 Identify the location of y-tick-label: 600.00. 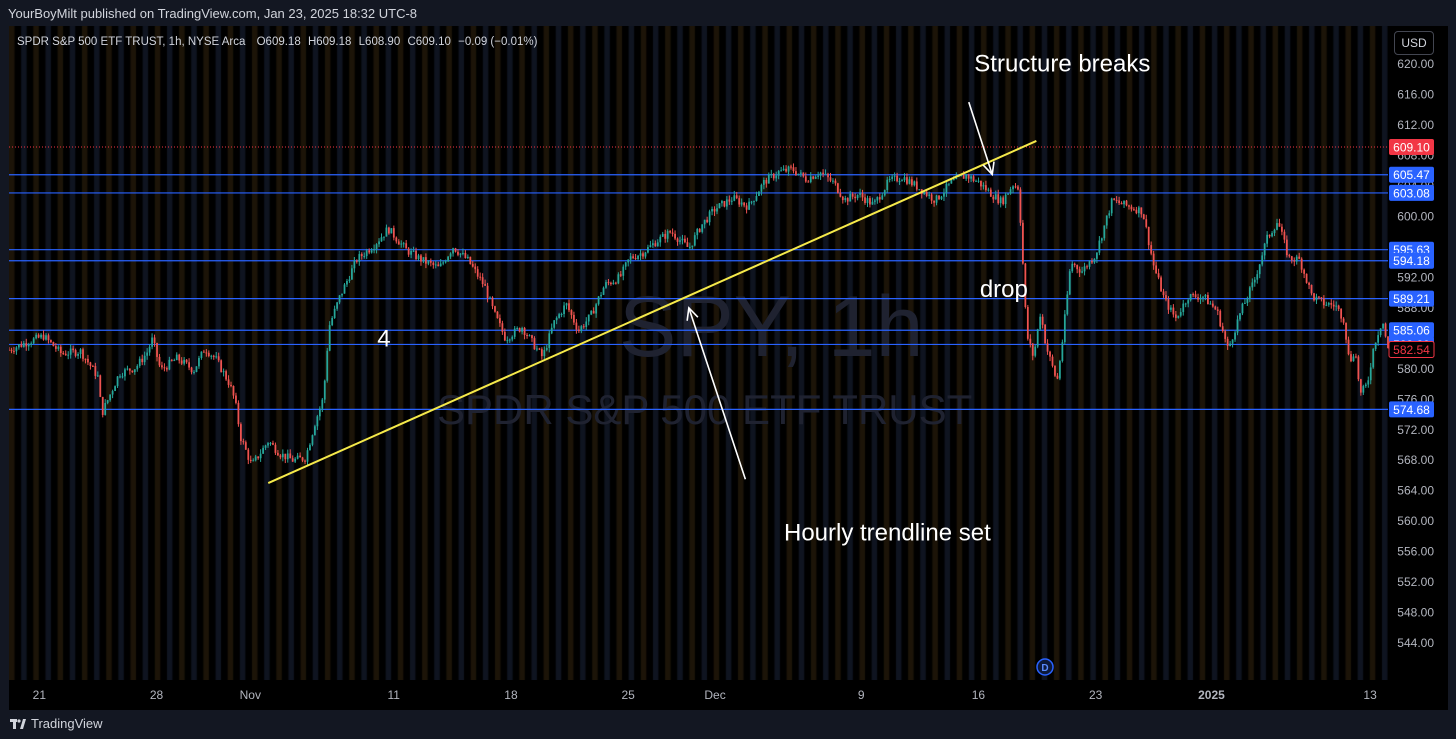
(1415, 216).